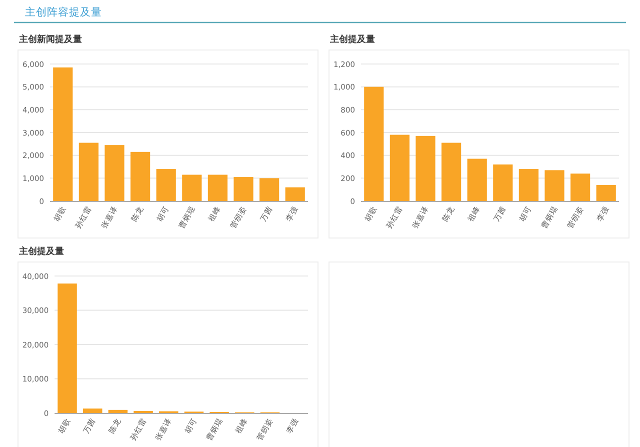  What do you see at coordinates (63, 12) in the screenshot?
I see `heading: 主创阵容提及量` at bounding box center [63, 12].